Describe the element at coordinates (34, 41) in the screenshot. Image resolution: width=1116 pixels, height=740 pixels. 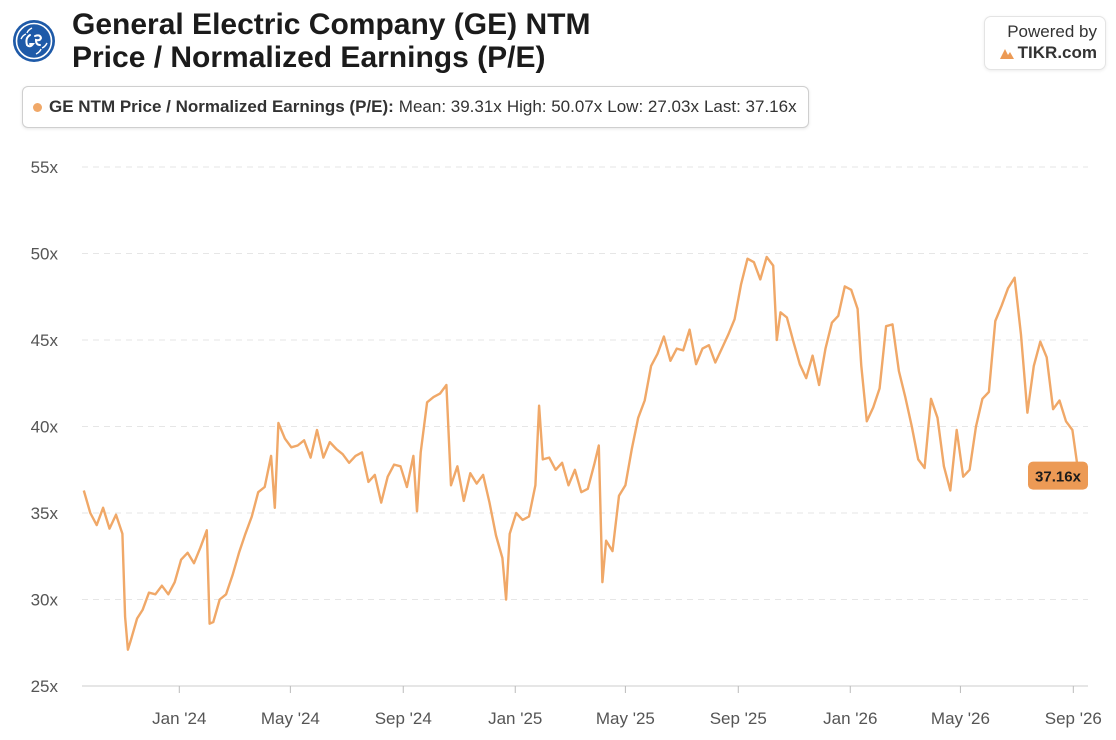
I see `ge-logo-icon` at that location.